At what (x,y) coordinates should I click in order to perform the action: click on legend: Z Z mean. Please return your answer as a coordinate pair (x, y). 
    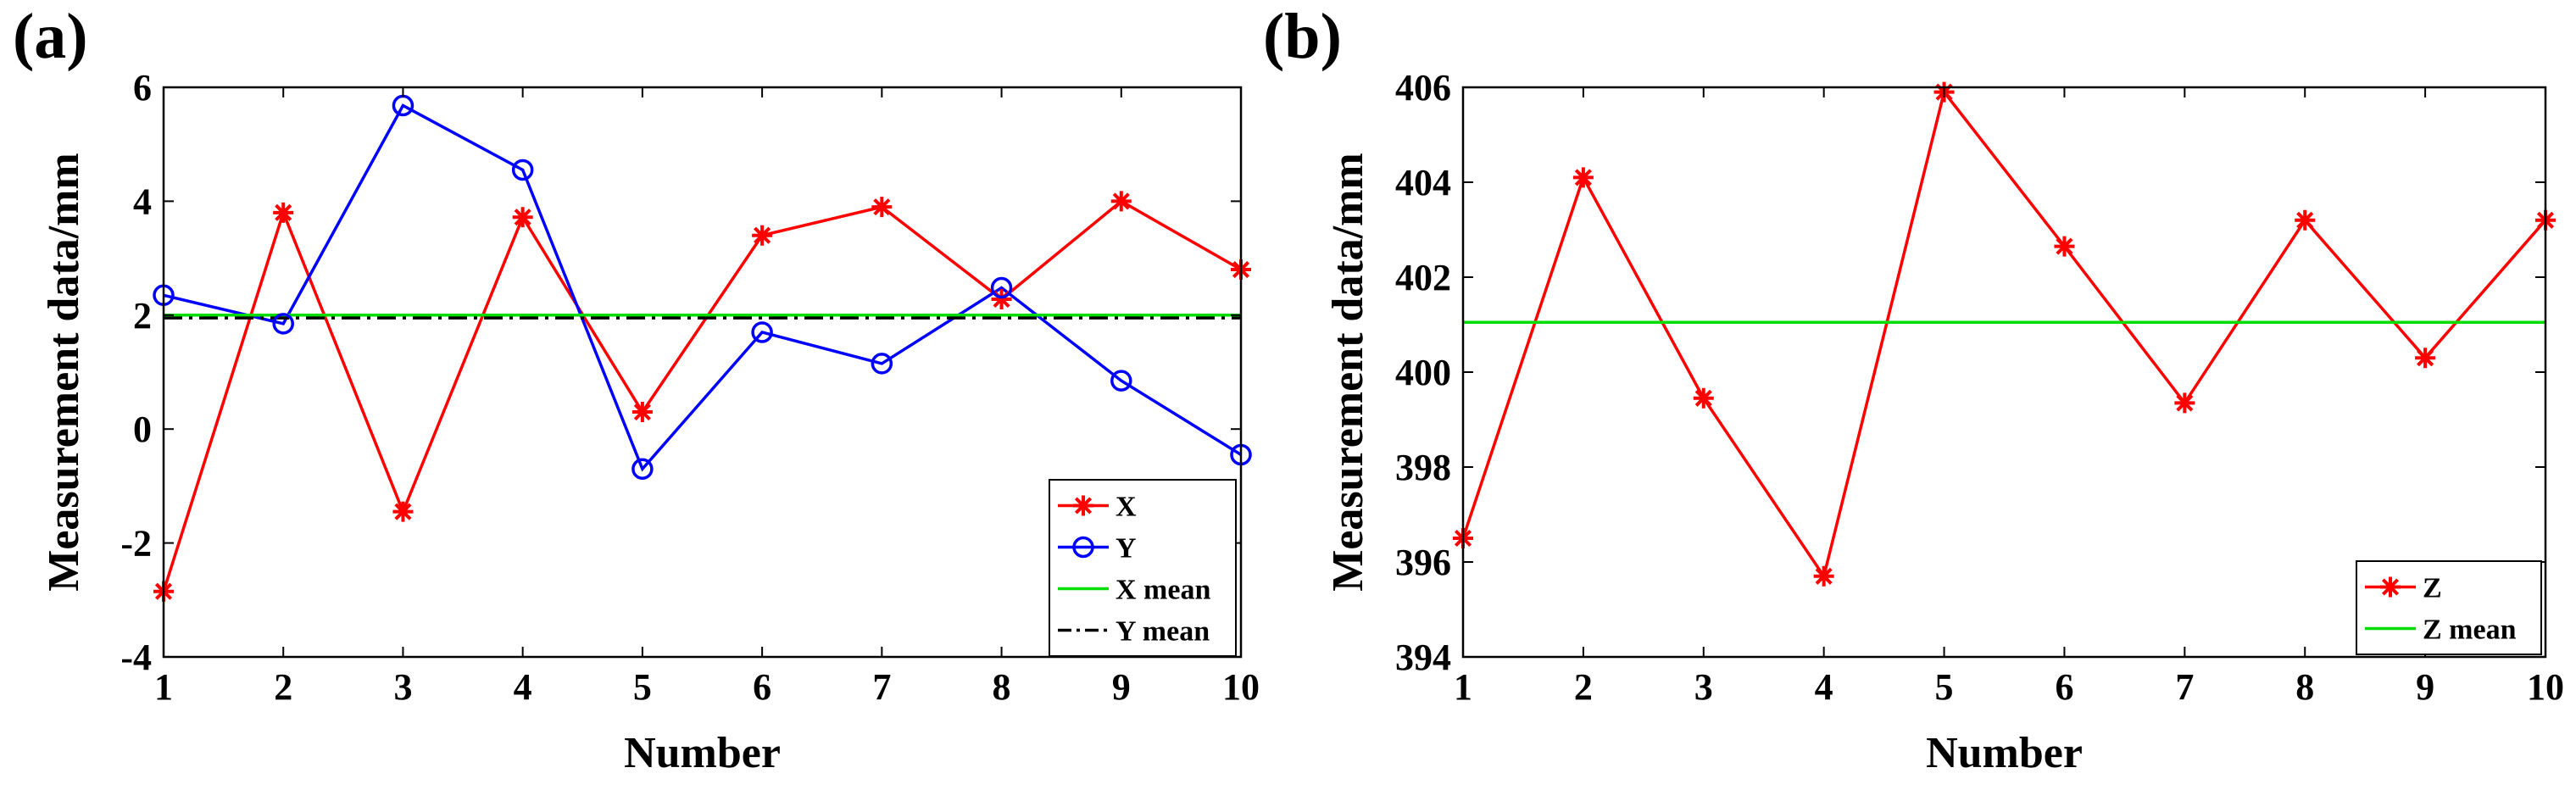
    Looking at the image, I should click on (2449, 608).